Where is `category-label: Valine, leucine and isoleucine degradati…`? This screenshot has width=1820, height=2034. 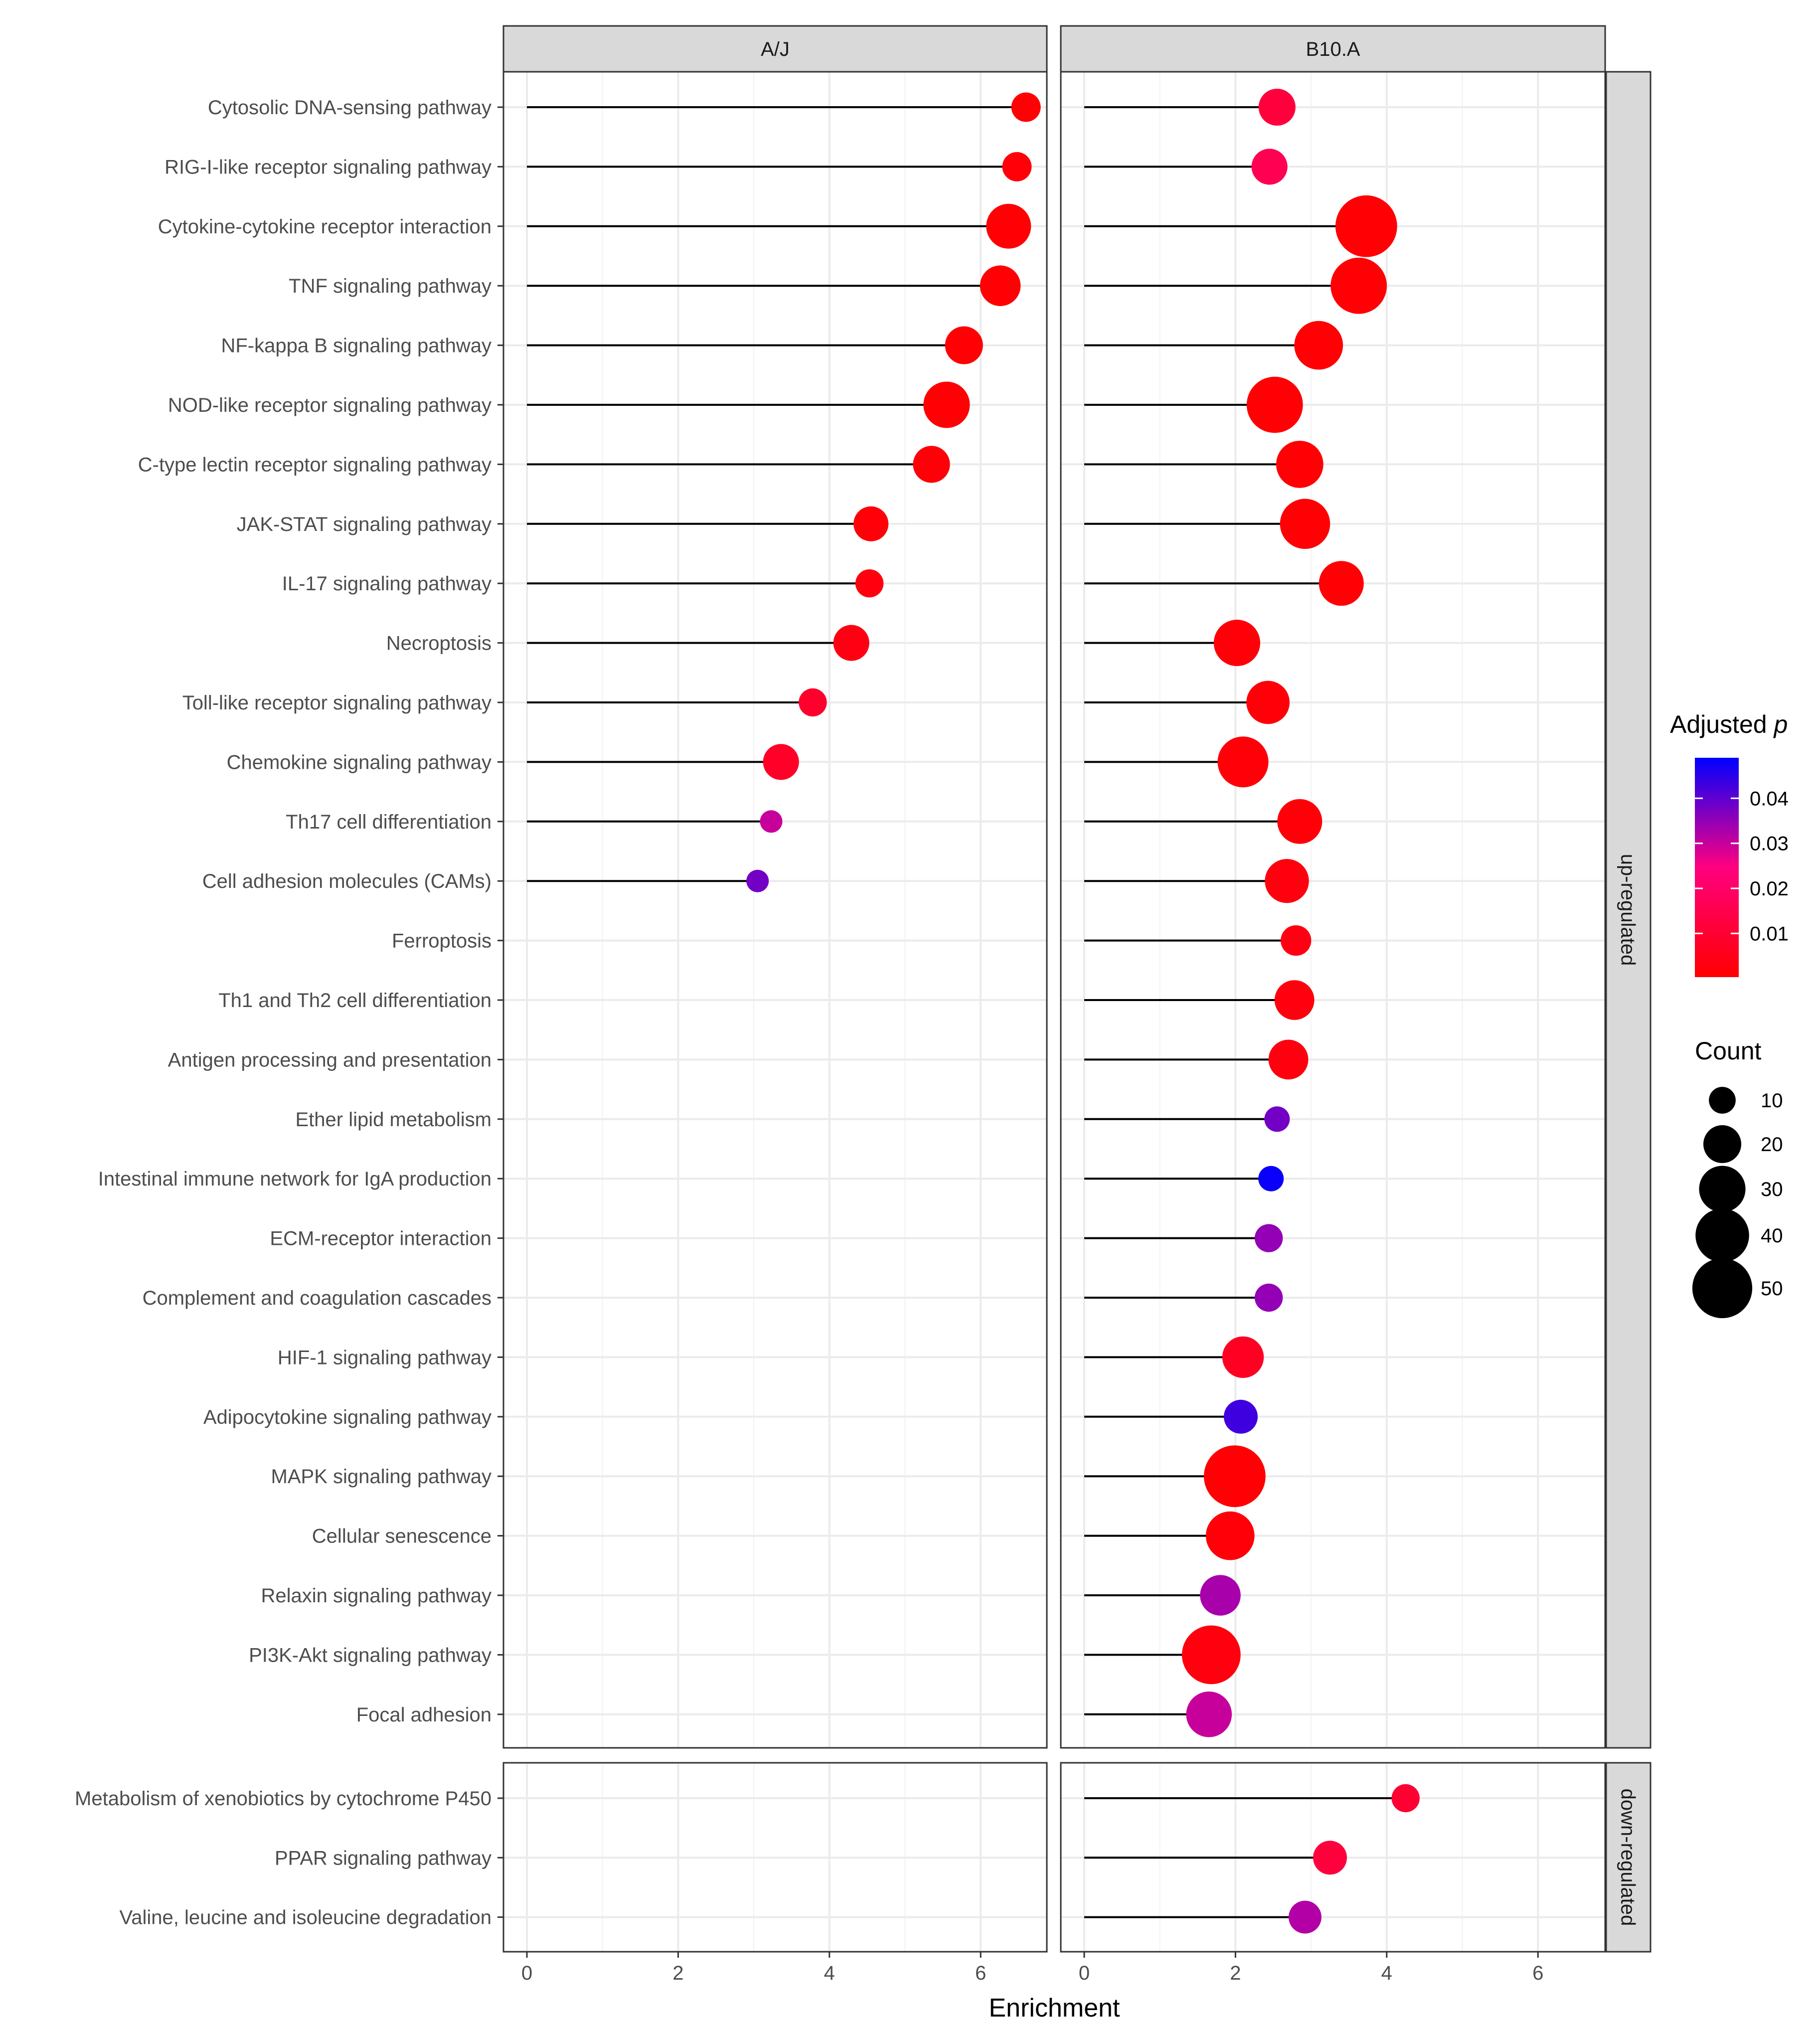 category-label: Valine, leucine and isoleucine degradati… is located at coordinates (306, 1918).